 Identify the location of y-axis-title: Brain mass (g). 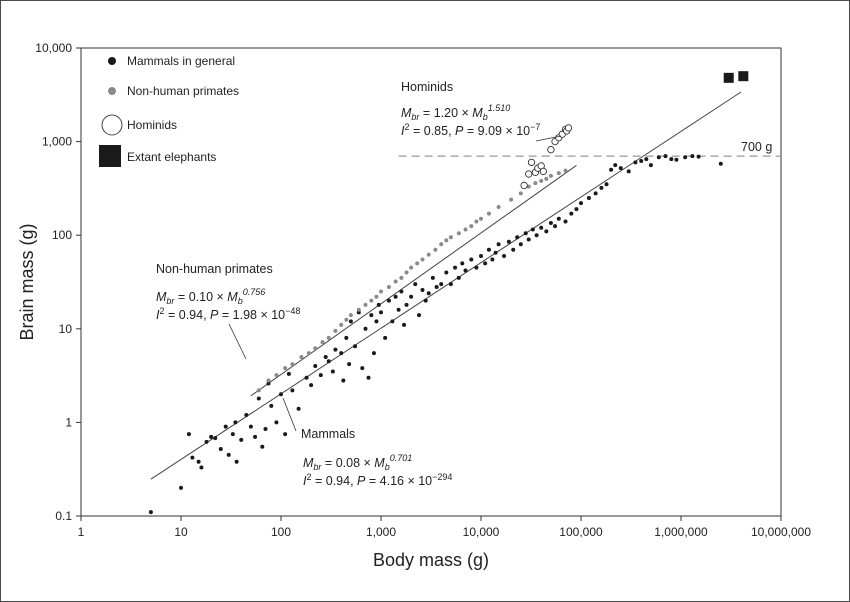
(27, 281).